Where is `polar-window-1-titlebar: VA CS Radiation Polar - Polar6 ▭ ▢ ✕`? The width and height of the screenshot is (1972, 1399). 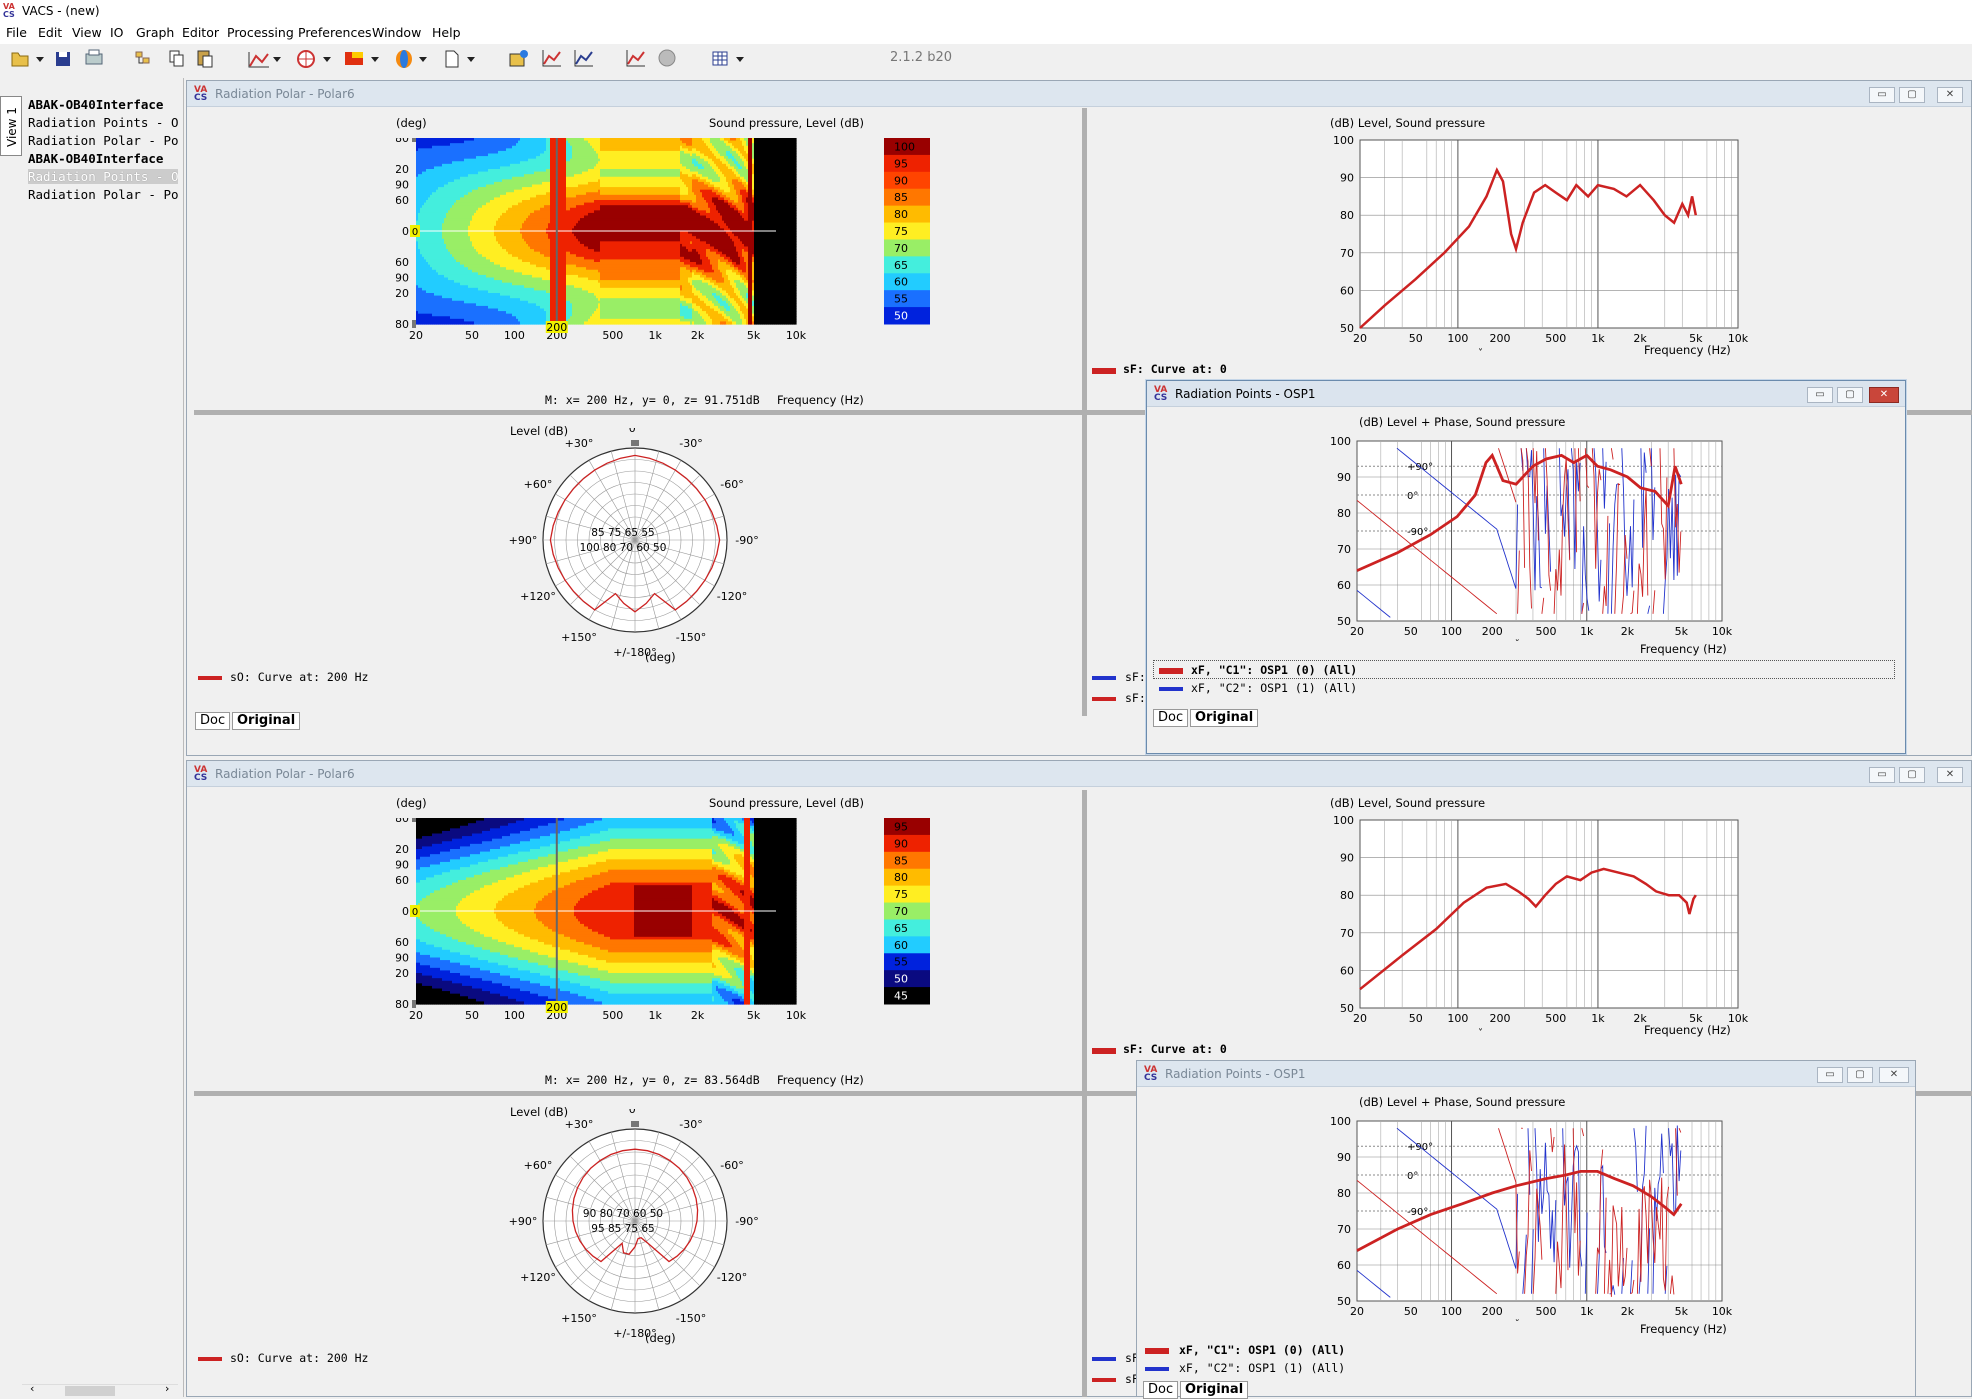
polar-window-1-titlebar: VA CS Radiation Polar - Polar6 ▭ ▢ ✕ is located at coordinates (1079, 94).